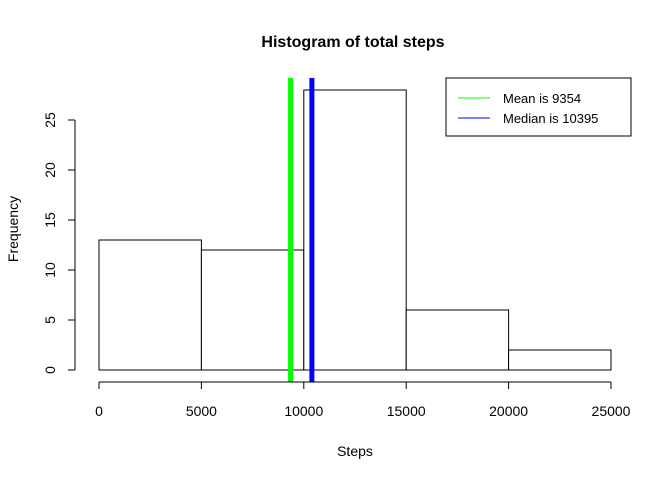  I want to click on y-tick-label-5: 25, so click(50, 120).